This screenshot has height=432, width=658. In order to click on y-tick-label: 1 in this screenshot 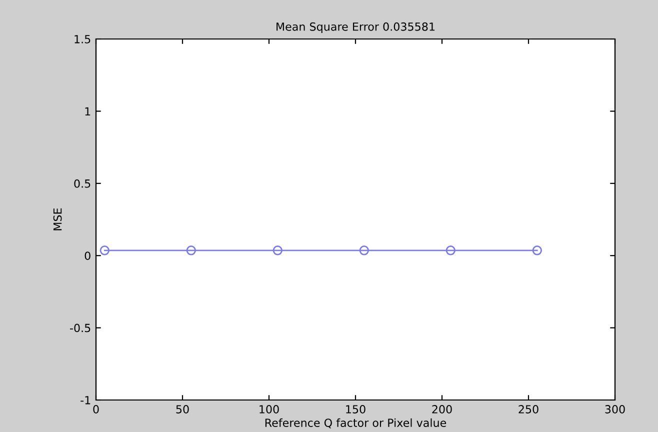, I will do `click(87, 111)`.